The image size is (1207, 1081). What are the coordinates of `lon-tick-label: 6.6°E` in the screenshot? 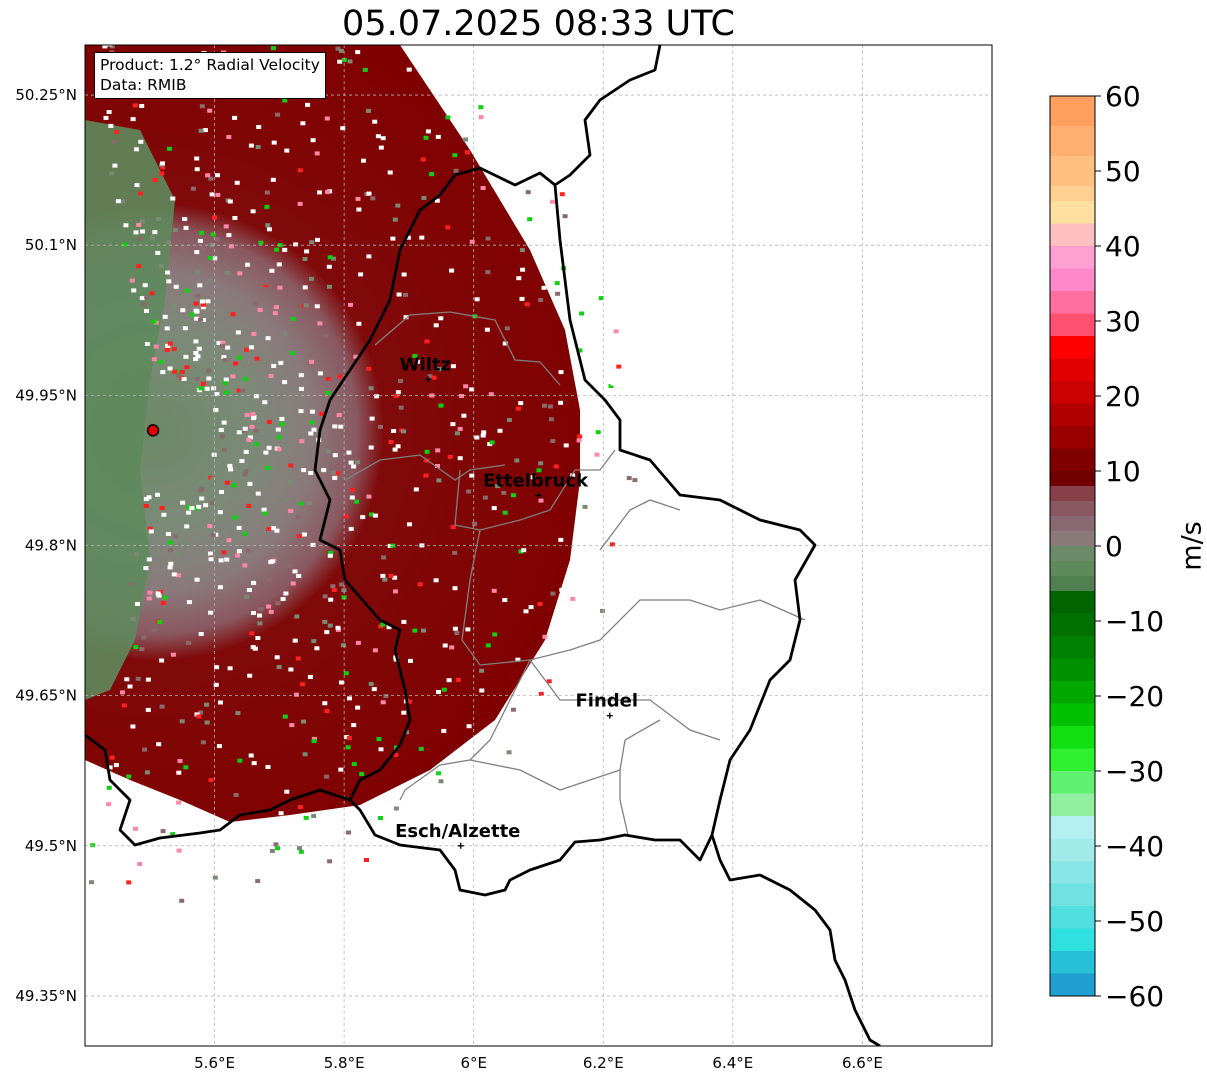 It's located at (862, 1063).